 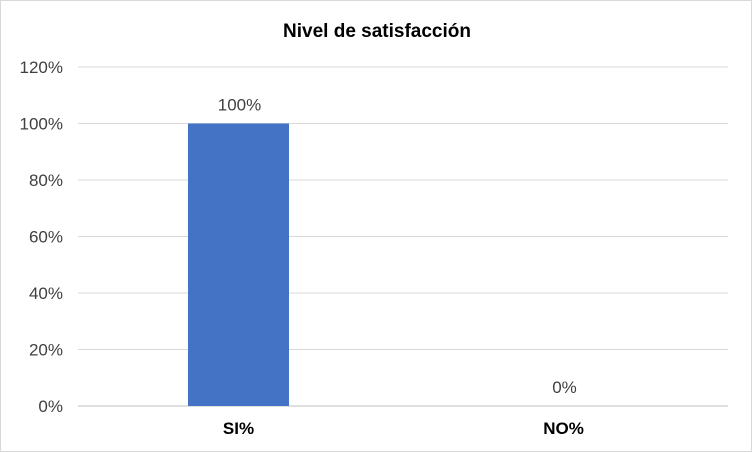 I want to click on category-label: NO%, so click(x=563, y=428).